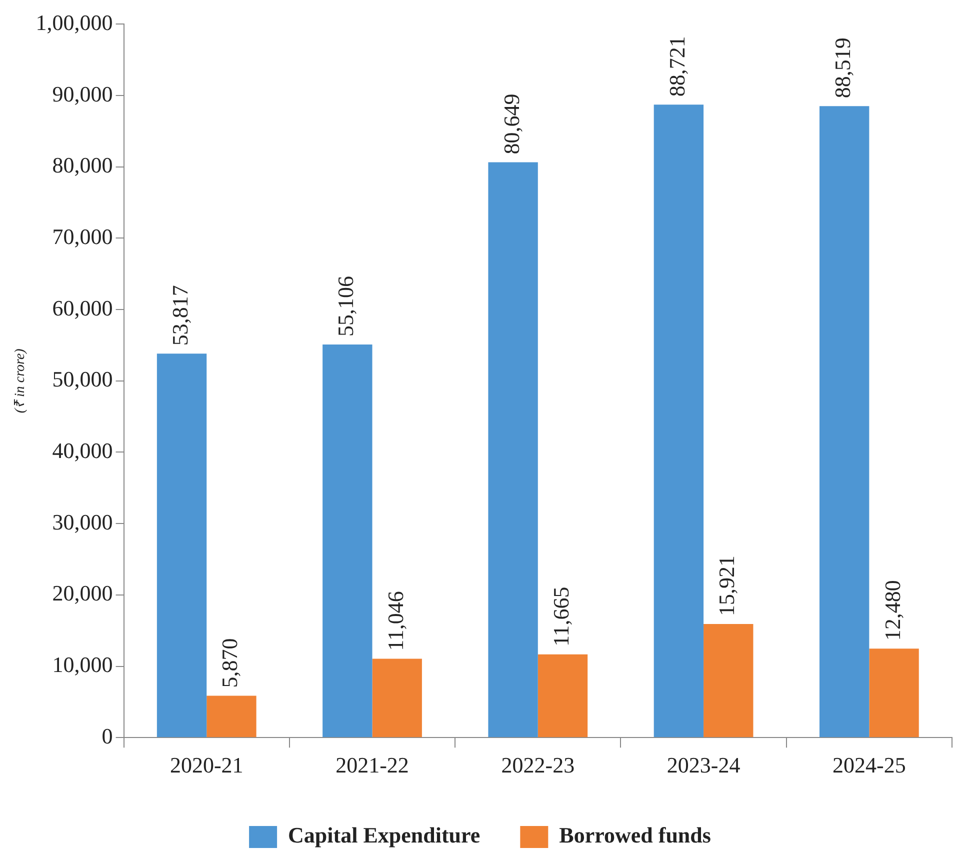 Image resolution: width=970 pixels, height=868 pixels. I want to click on data-label: 11,665, so click(561, 616).